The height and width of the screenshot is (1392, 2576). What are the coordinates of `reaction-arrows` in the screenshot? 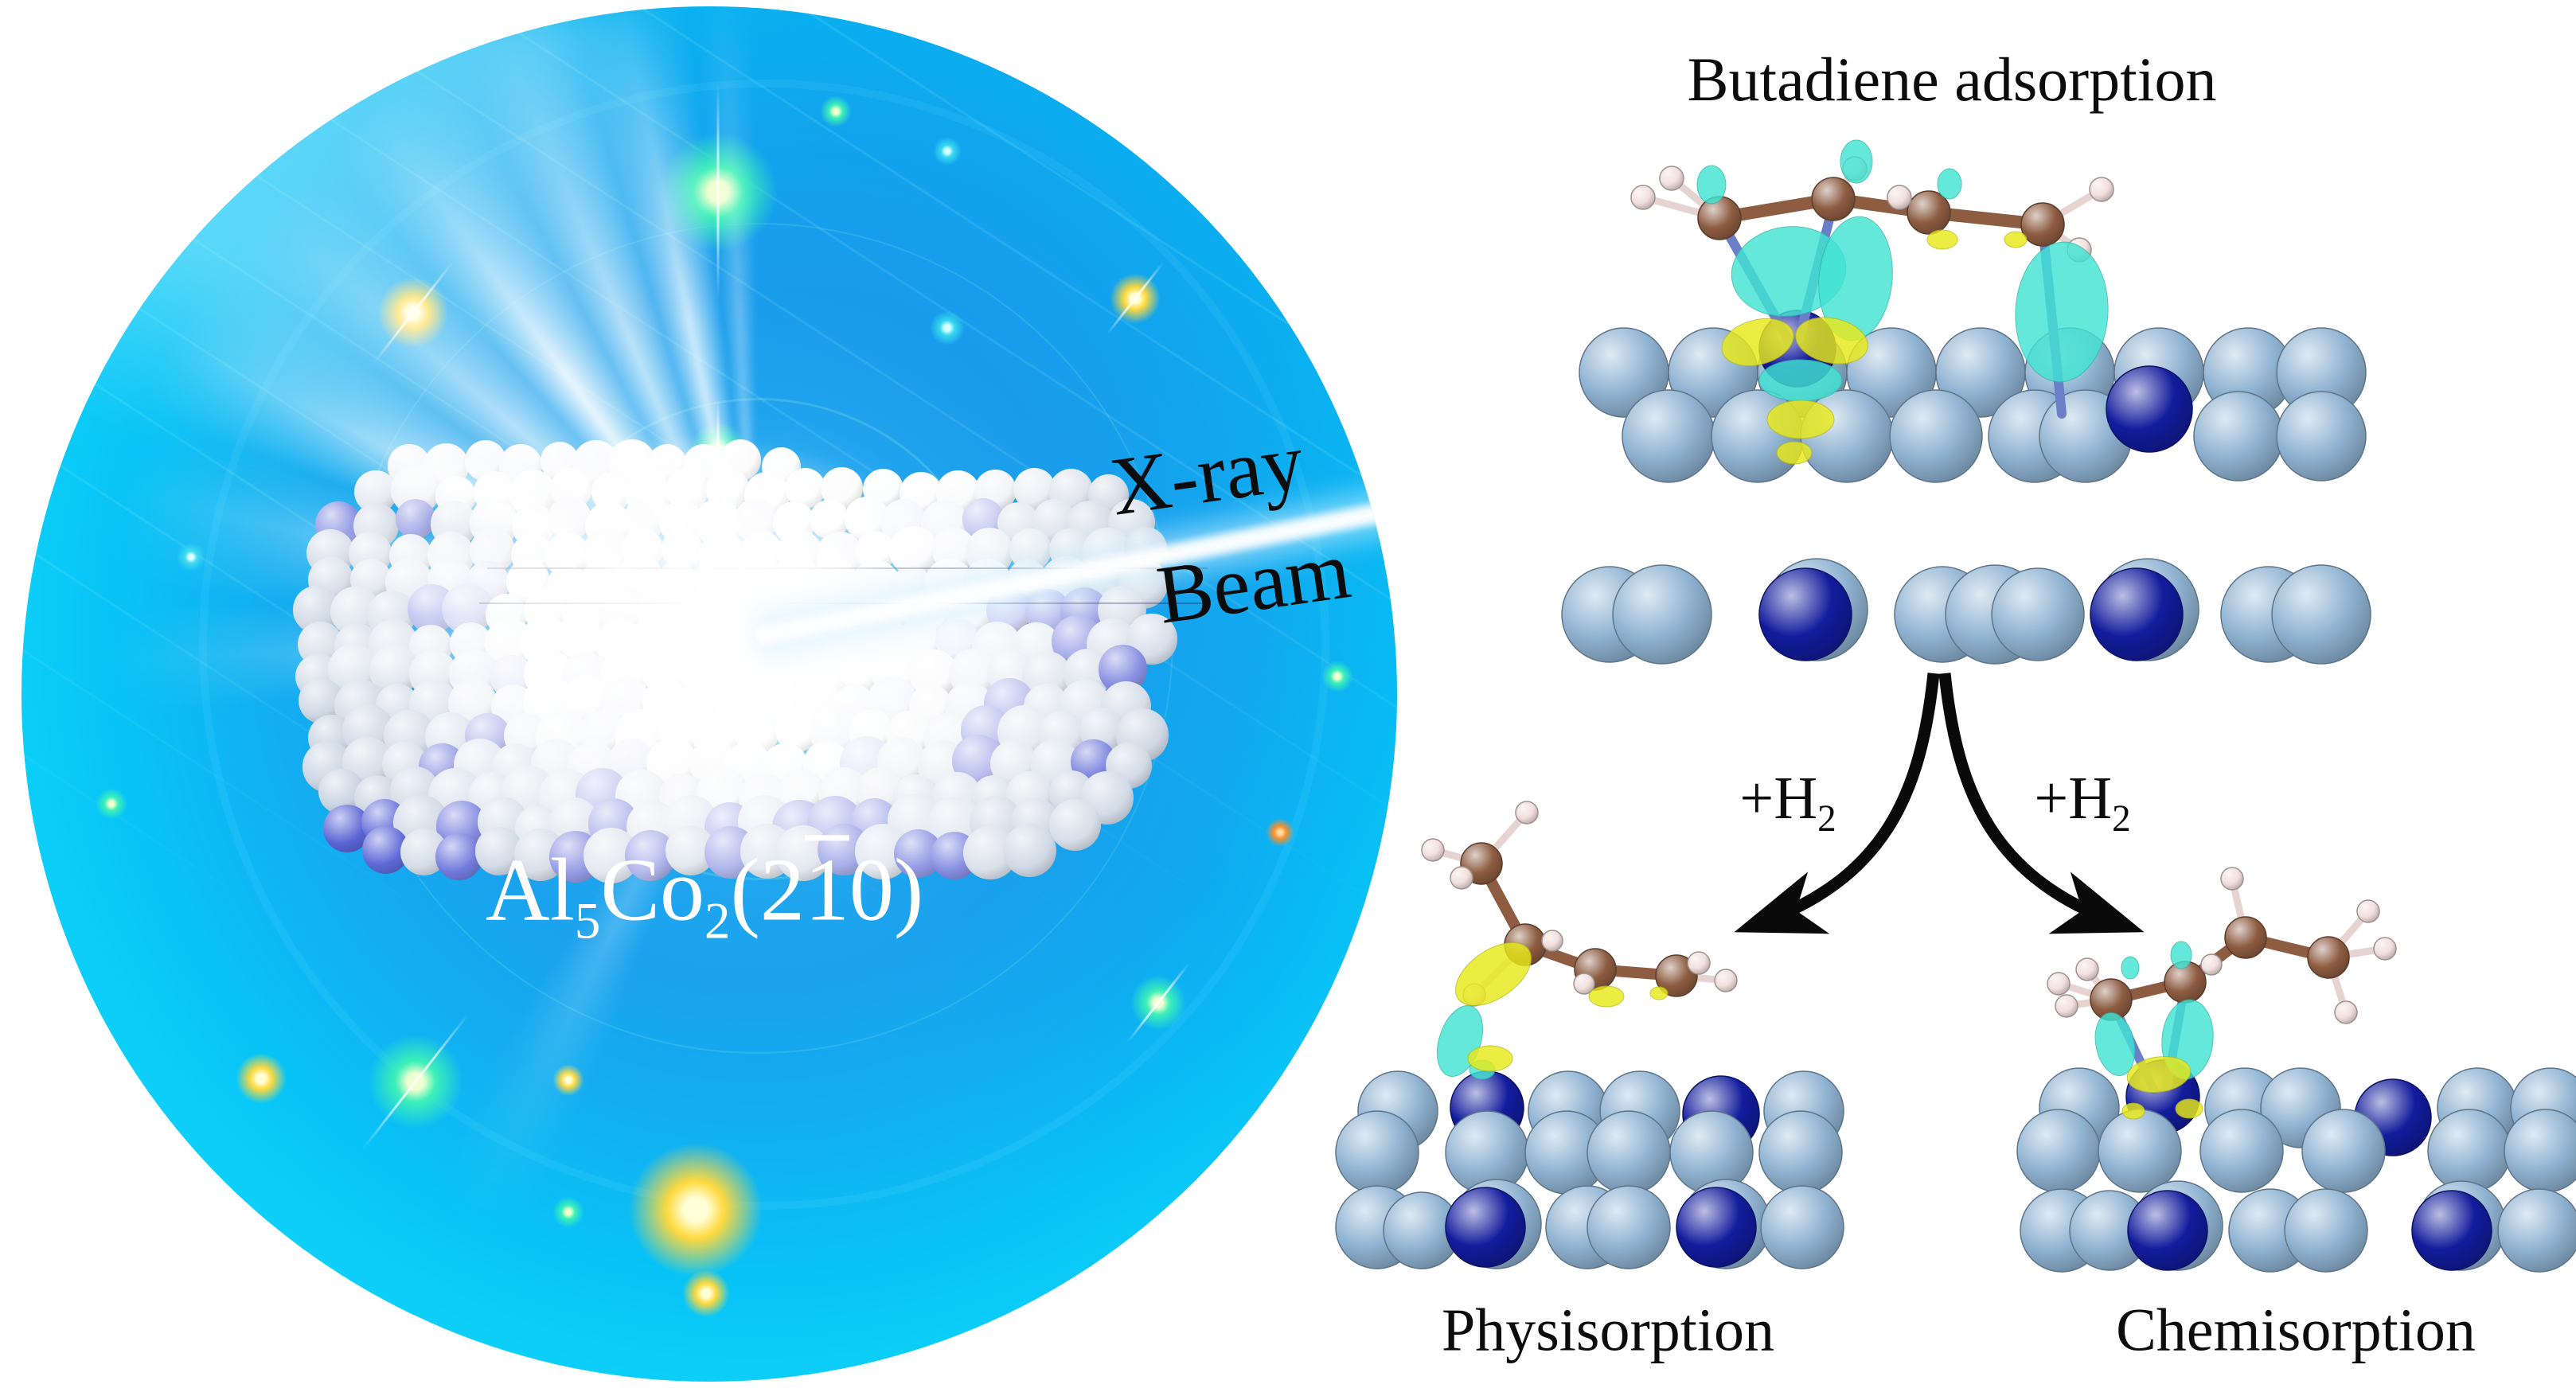 It's located at (1939, 803).